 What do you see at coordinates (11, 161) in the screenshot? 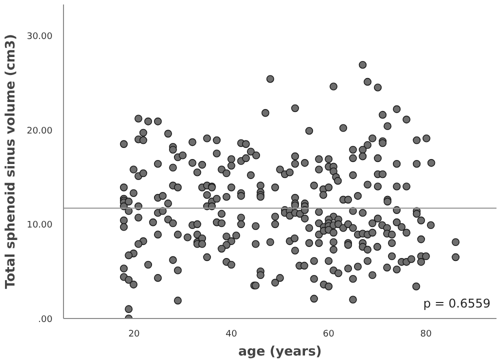
I see `y-axis-title: Total sphenoid sinus volume (cm3)` at bounding box center [11, 161].